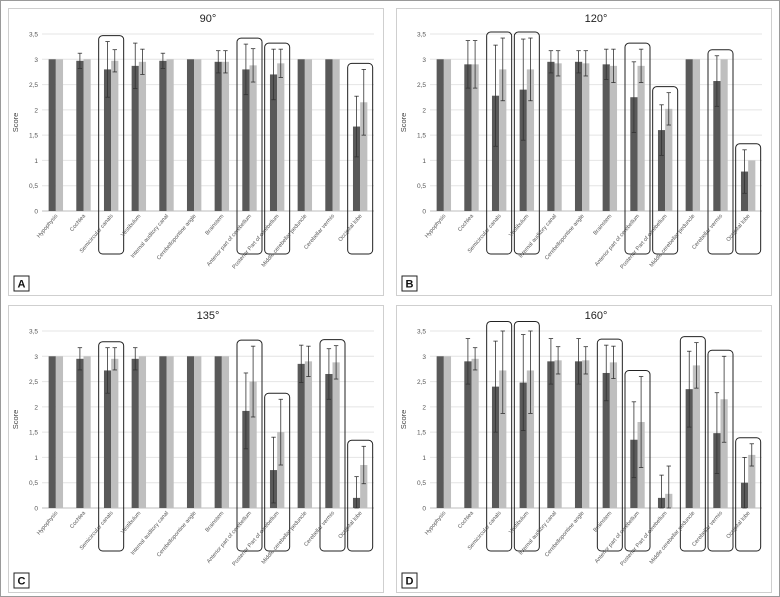 Image resolution: width=780 pixels, height=597 pixels. Describe the element at coordinates (208, 316) in the screenshot. I see `chart-title: 135°` at that location.